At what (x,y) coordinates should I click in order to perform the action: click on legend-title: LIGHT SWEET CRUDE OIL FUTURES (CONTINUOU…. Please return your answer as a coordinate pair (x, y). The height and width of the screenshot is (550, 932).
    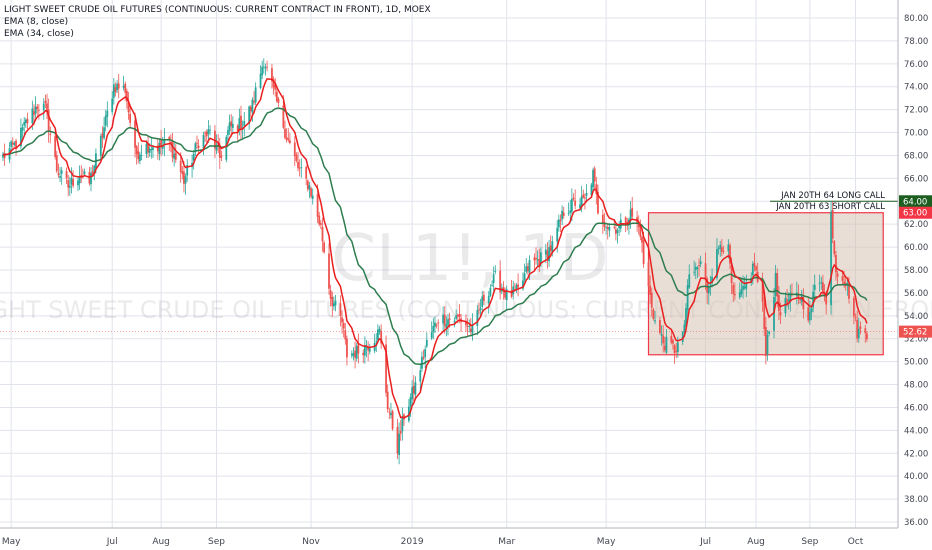
    Looking at the image, I should click on (217, 10).